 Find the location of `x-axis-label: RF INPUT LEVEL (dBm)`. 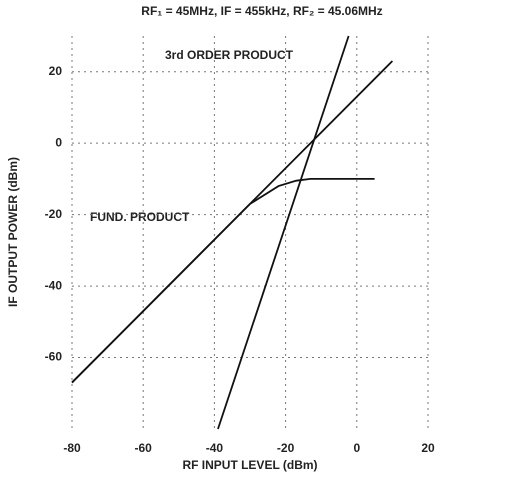

x-axis-label: RF INPUT LEVEL (dBm) is located at coordinates (249, 465).